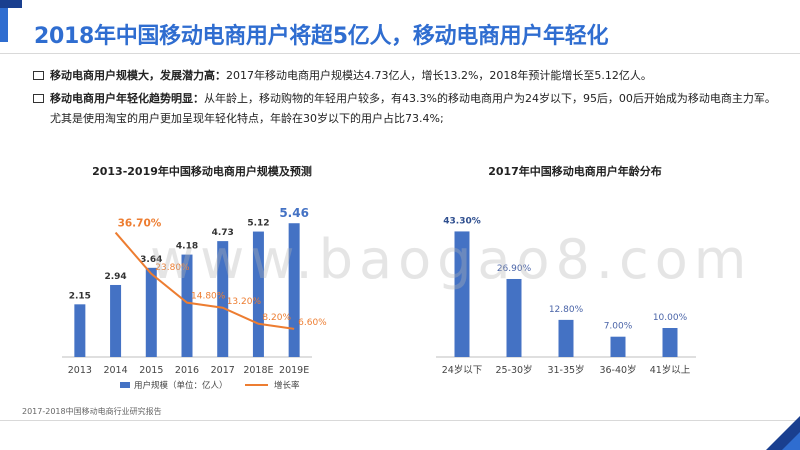 Image resolution: width=800 pixels, height=450 pixels. Describe the element at coordinates (276, 318) in the screenshot. I see `growth-rate-label: 8.20%` at that location.